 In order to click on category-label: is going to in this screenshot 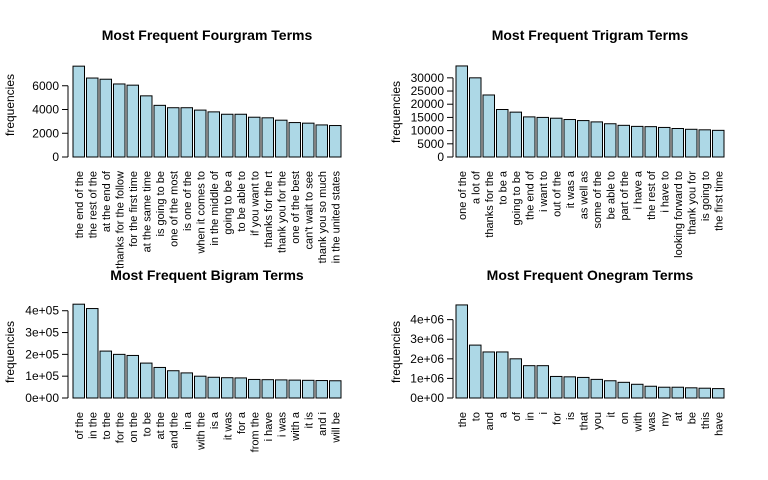, I will do `click(706, 196)`.